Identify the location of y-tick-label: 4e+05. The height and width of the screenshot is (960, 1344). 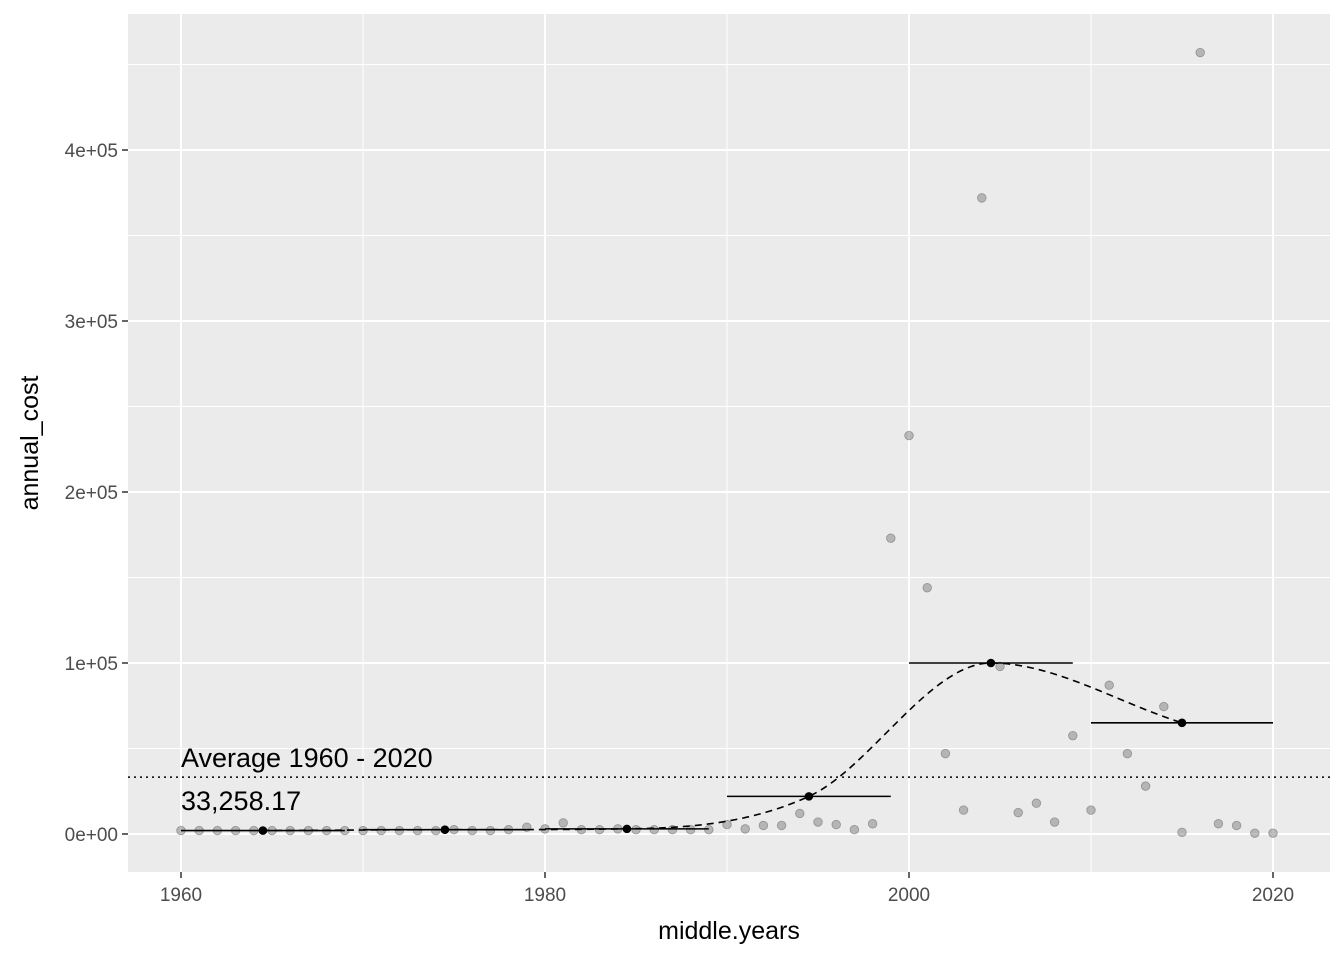
(91, 151).